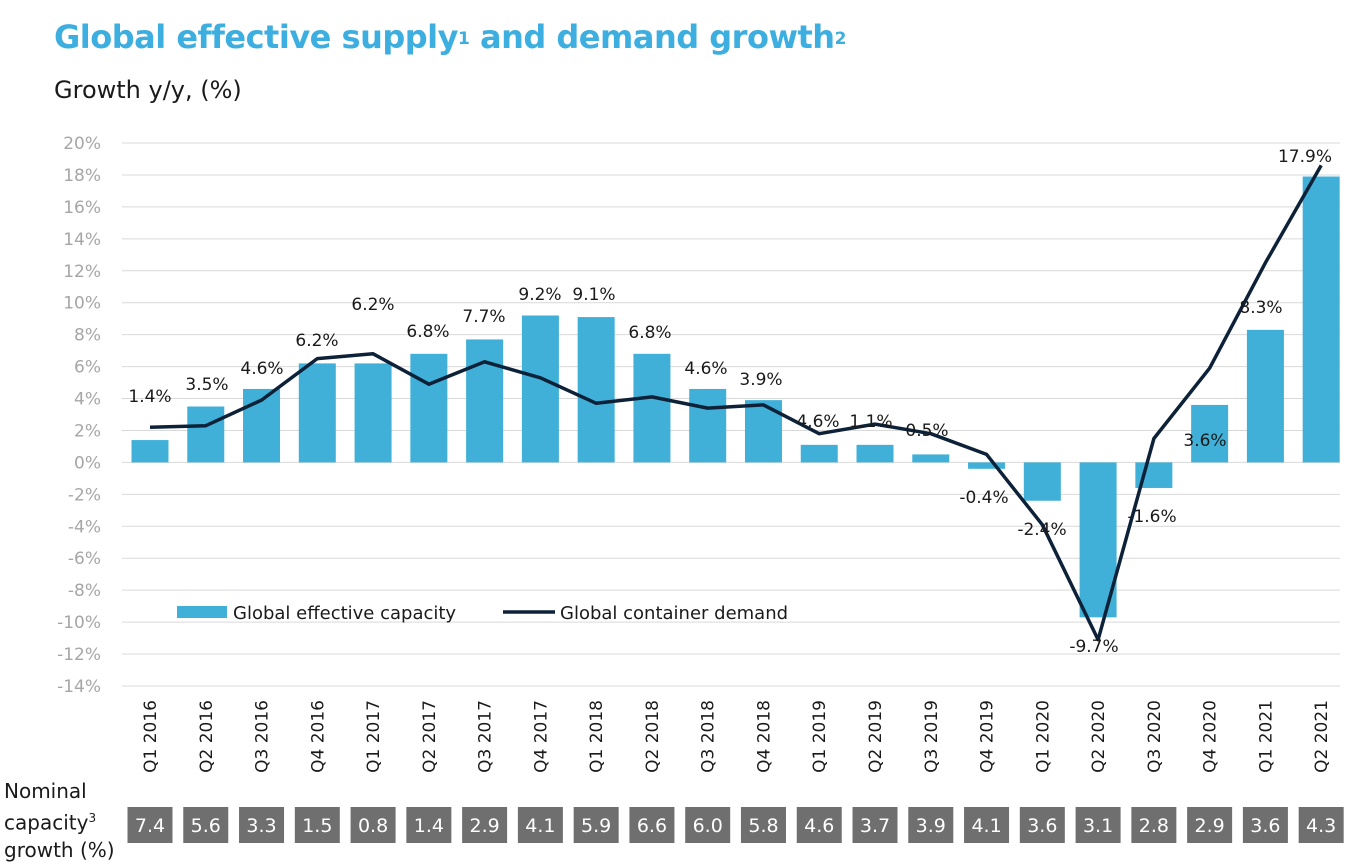  Describe the element at coordinates (373, 826) in the screenshot. I see `nominal-capacity-value: 0.8` at that location.